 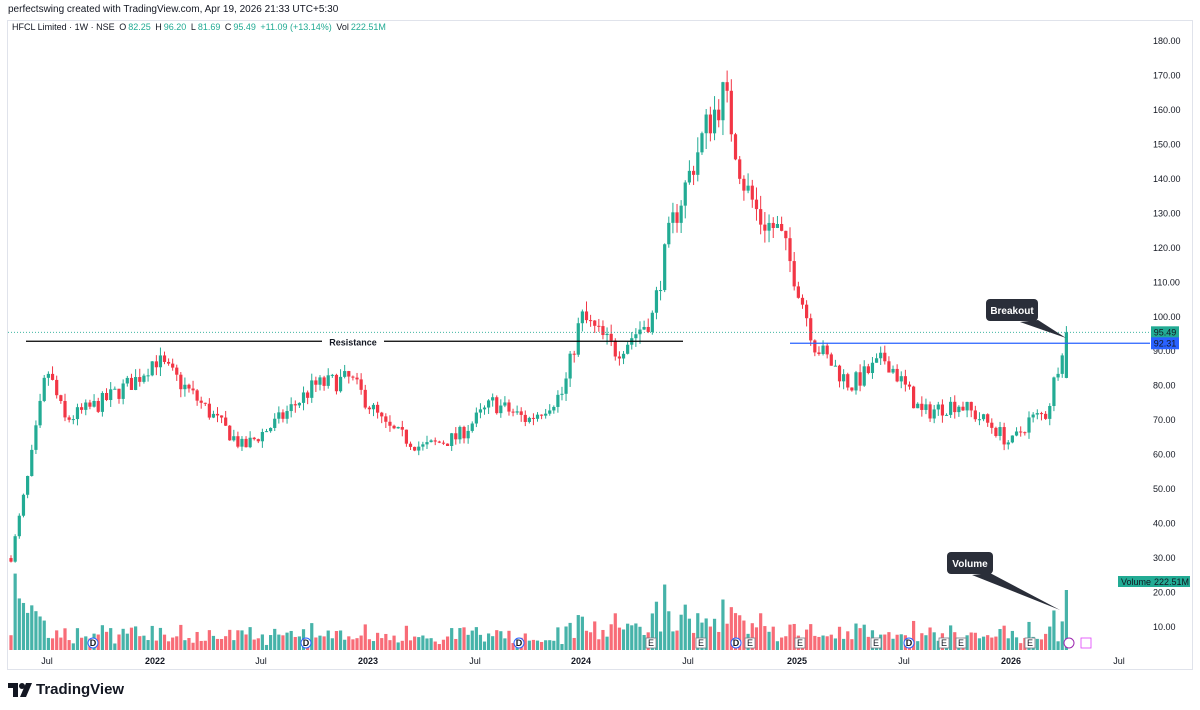 I want to click on y-tick-label: 140.00, so click(x=1167, y=179).